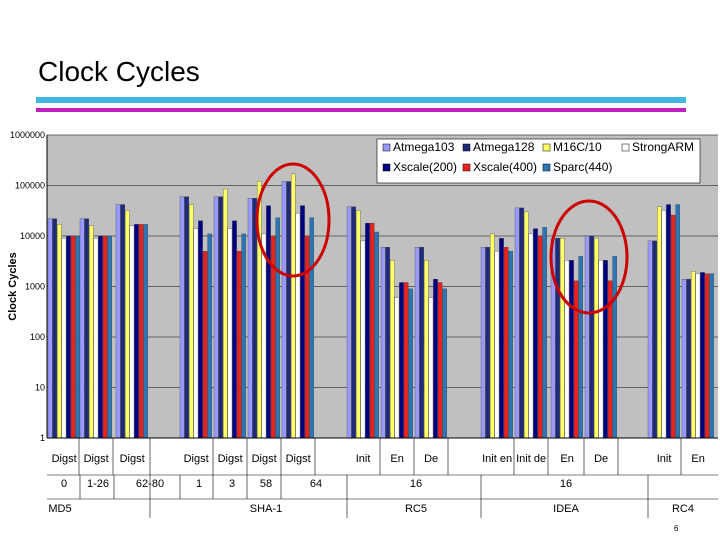  What do you see at coordinates (98, 484) in the screenshot?
I see `x-subrange-label: 1-26` at bounding box center [98, 484].